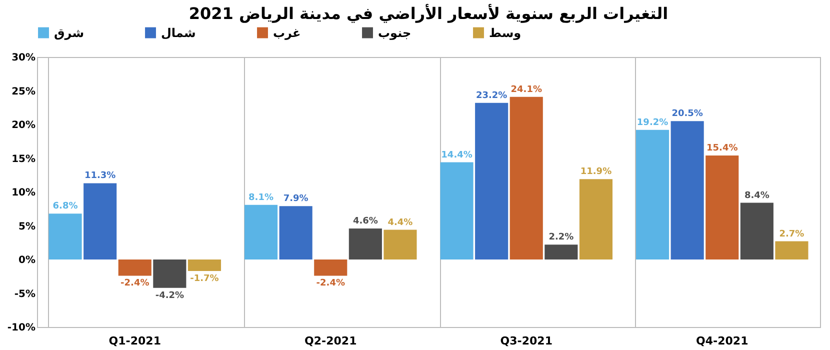 The height and width of the screenshot is (350, 830). What do you see at coordinates (287, 33) in the screenshot?
I see `legend-label: غرب` at bounding box center [287, 33].